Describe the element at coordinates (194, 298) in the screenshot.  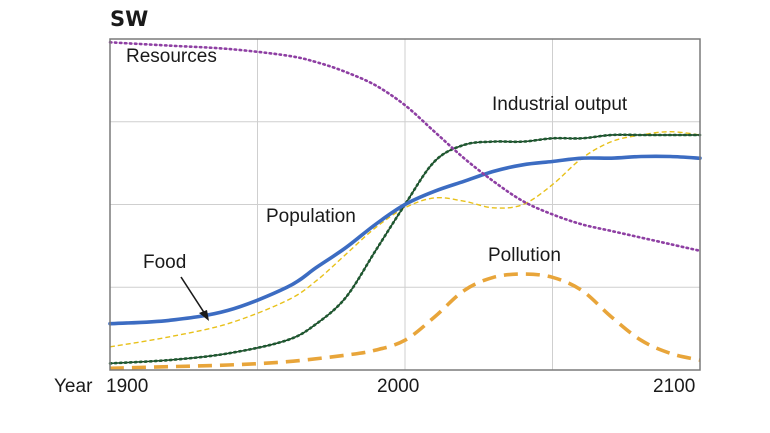
I see `food-arrow` at that location.